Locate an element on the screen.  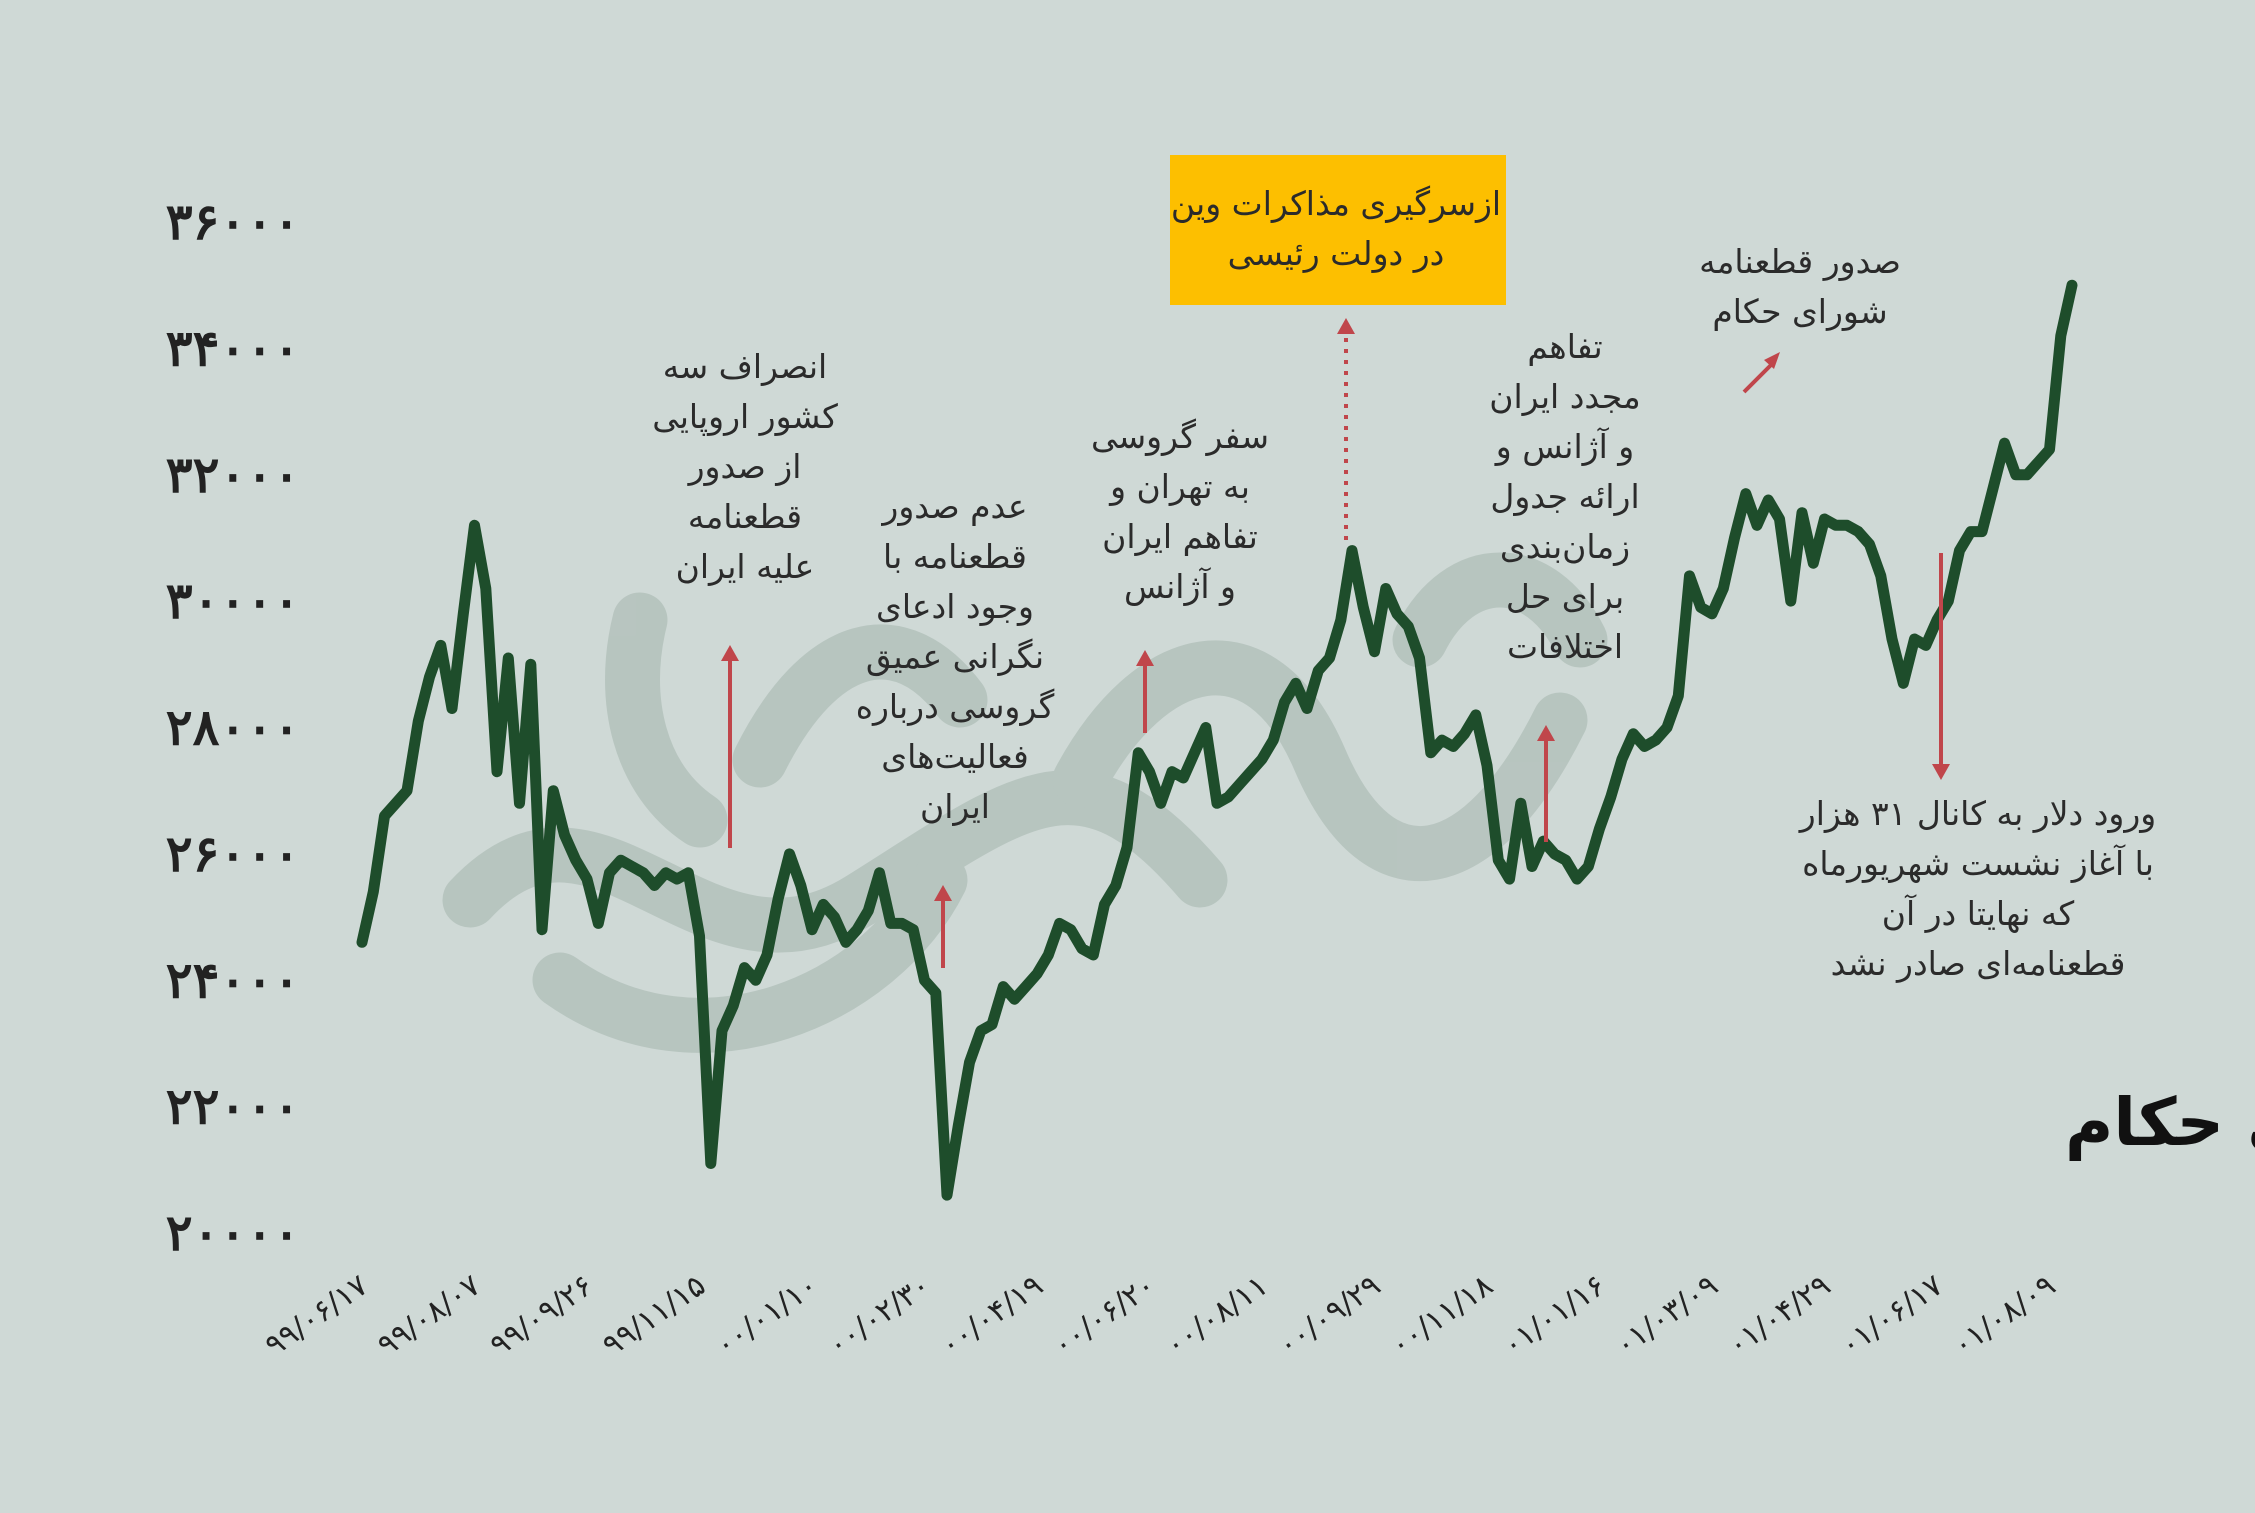
annotation-line: از صدور is located at coordinates (744, 466).